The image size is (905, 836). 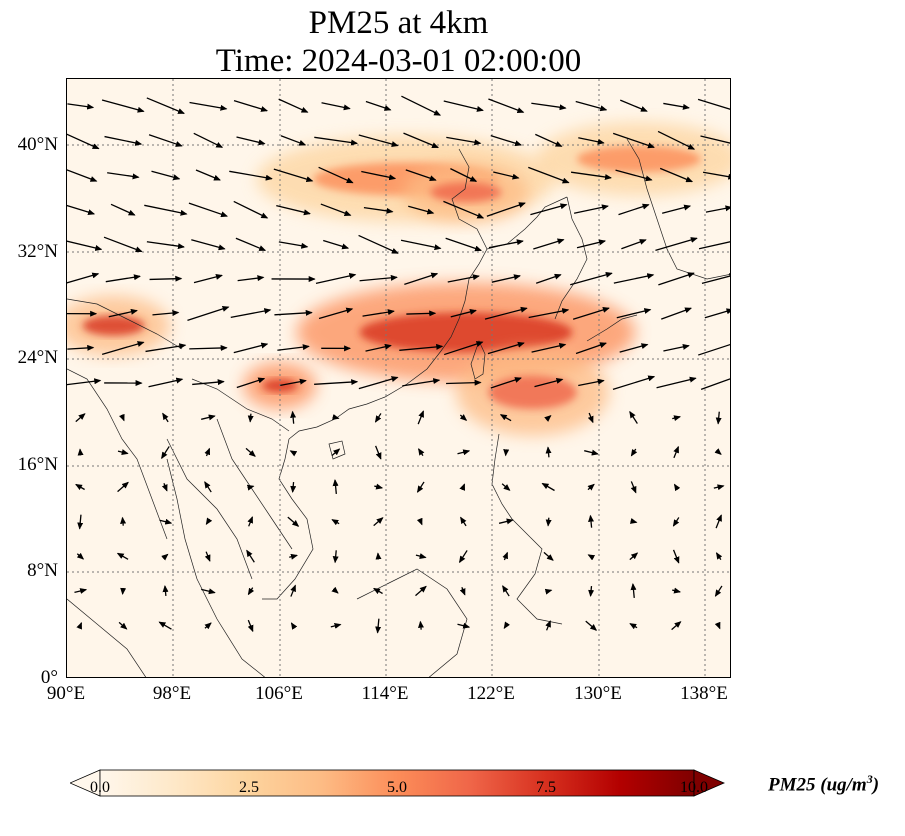 I want to click on chart-subtitle-time: Time: 2024-03-01 02:00:00, so click(x=398, y=61).